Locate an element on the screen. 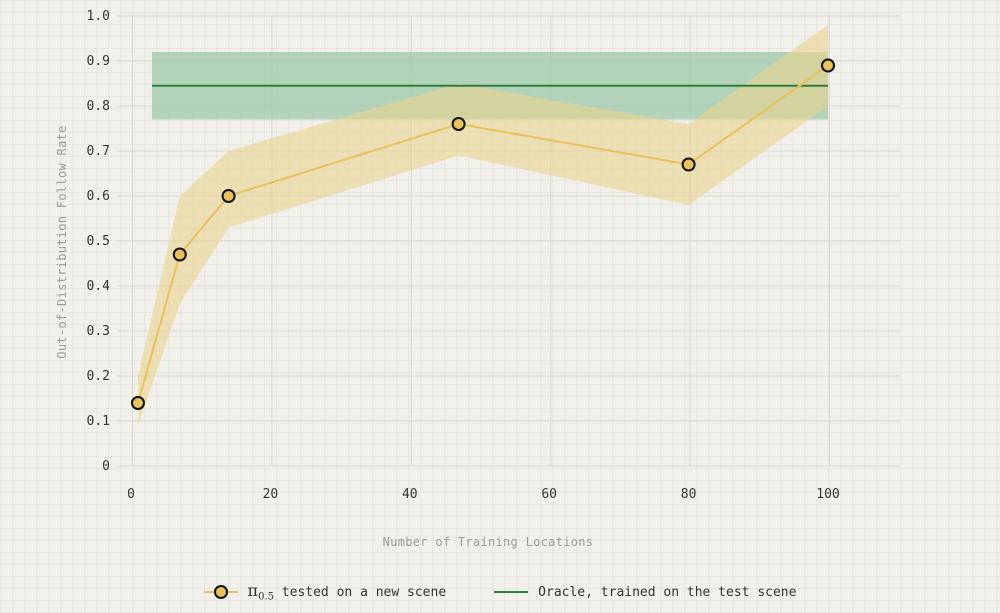  x-tick-label: 40 is located at coordinates (410, 494).